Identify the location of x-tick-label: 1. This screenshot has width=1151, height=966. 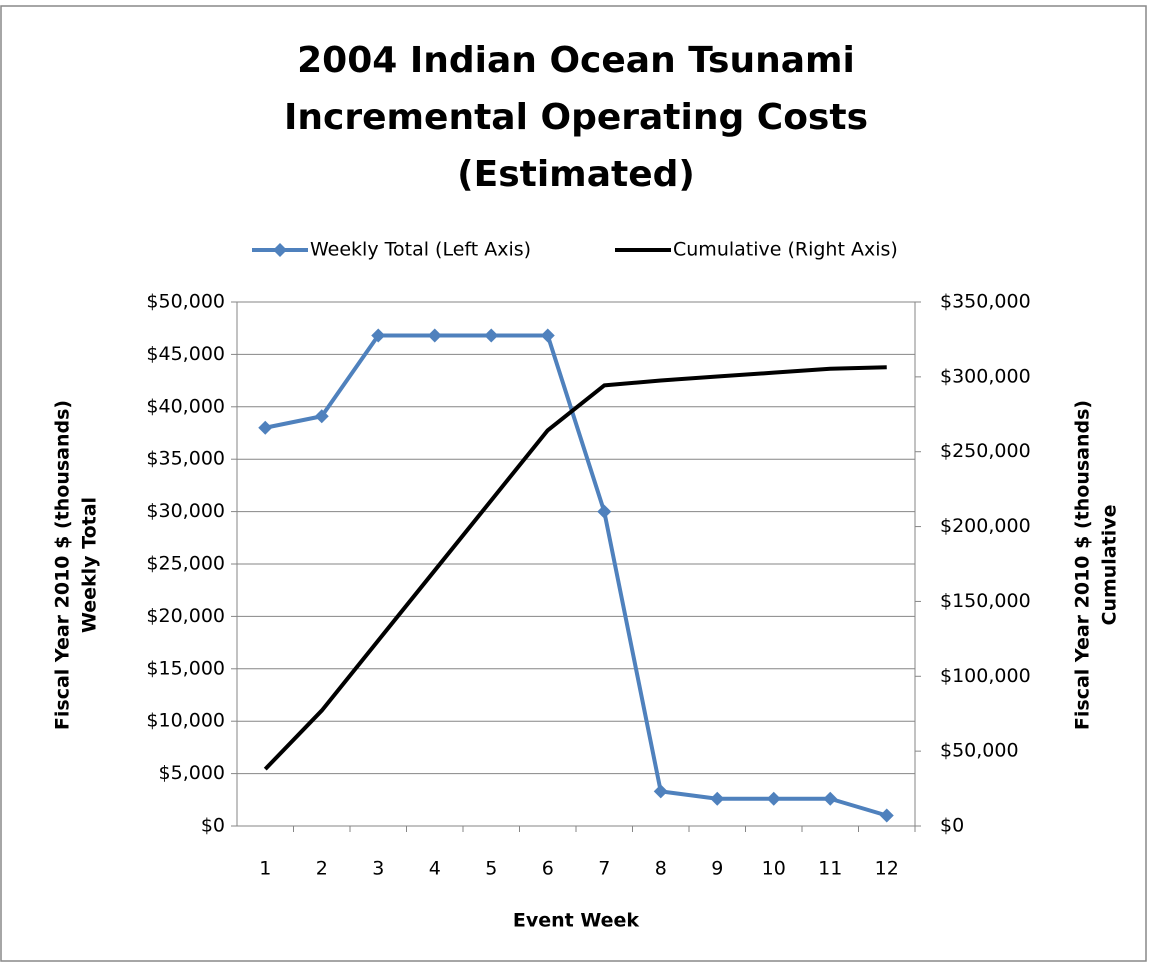
(265, 869).